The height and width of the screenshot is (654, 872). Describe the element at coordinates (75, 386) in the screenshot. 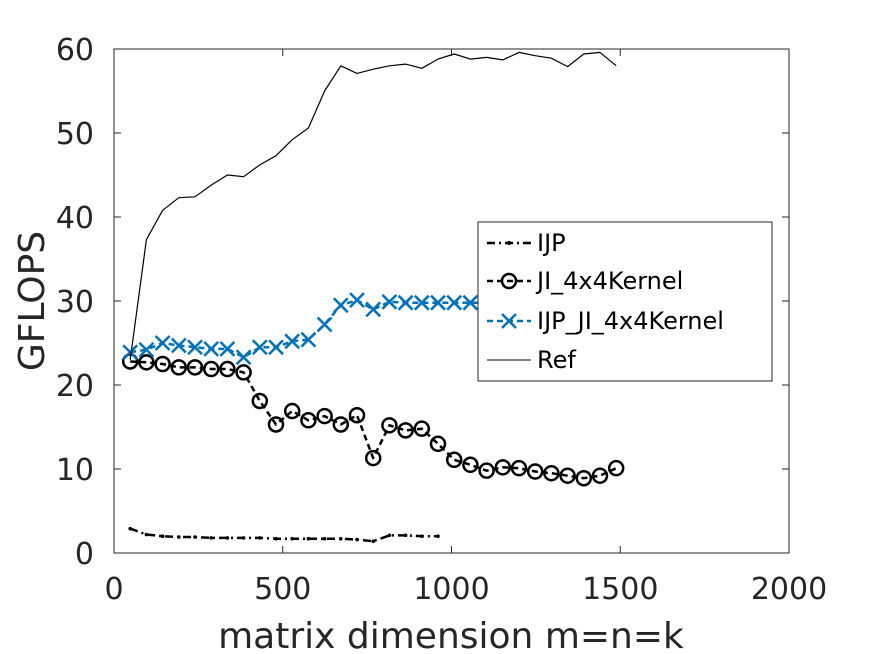

I see `y-tick-label: 20` at that location.